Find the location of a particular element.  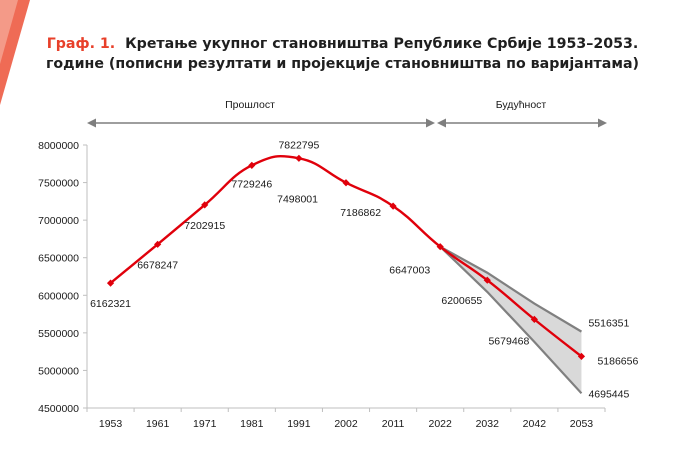

x-tick-label: 1971 is located at coordinates (205, 424).